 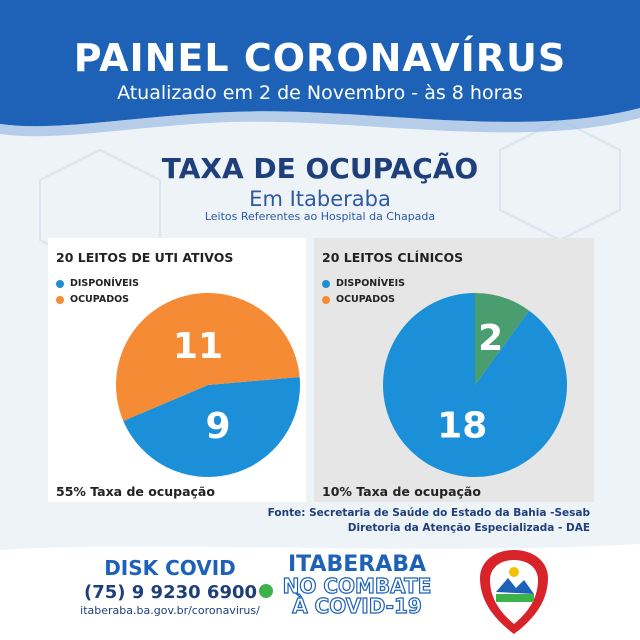 I want to click on whatsapp-icon, so click(x=266, y=591).